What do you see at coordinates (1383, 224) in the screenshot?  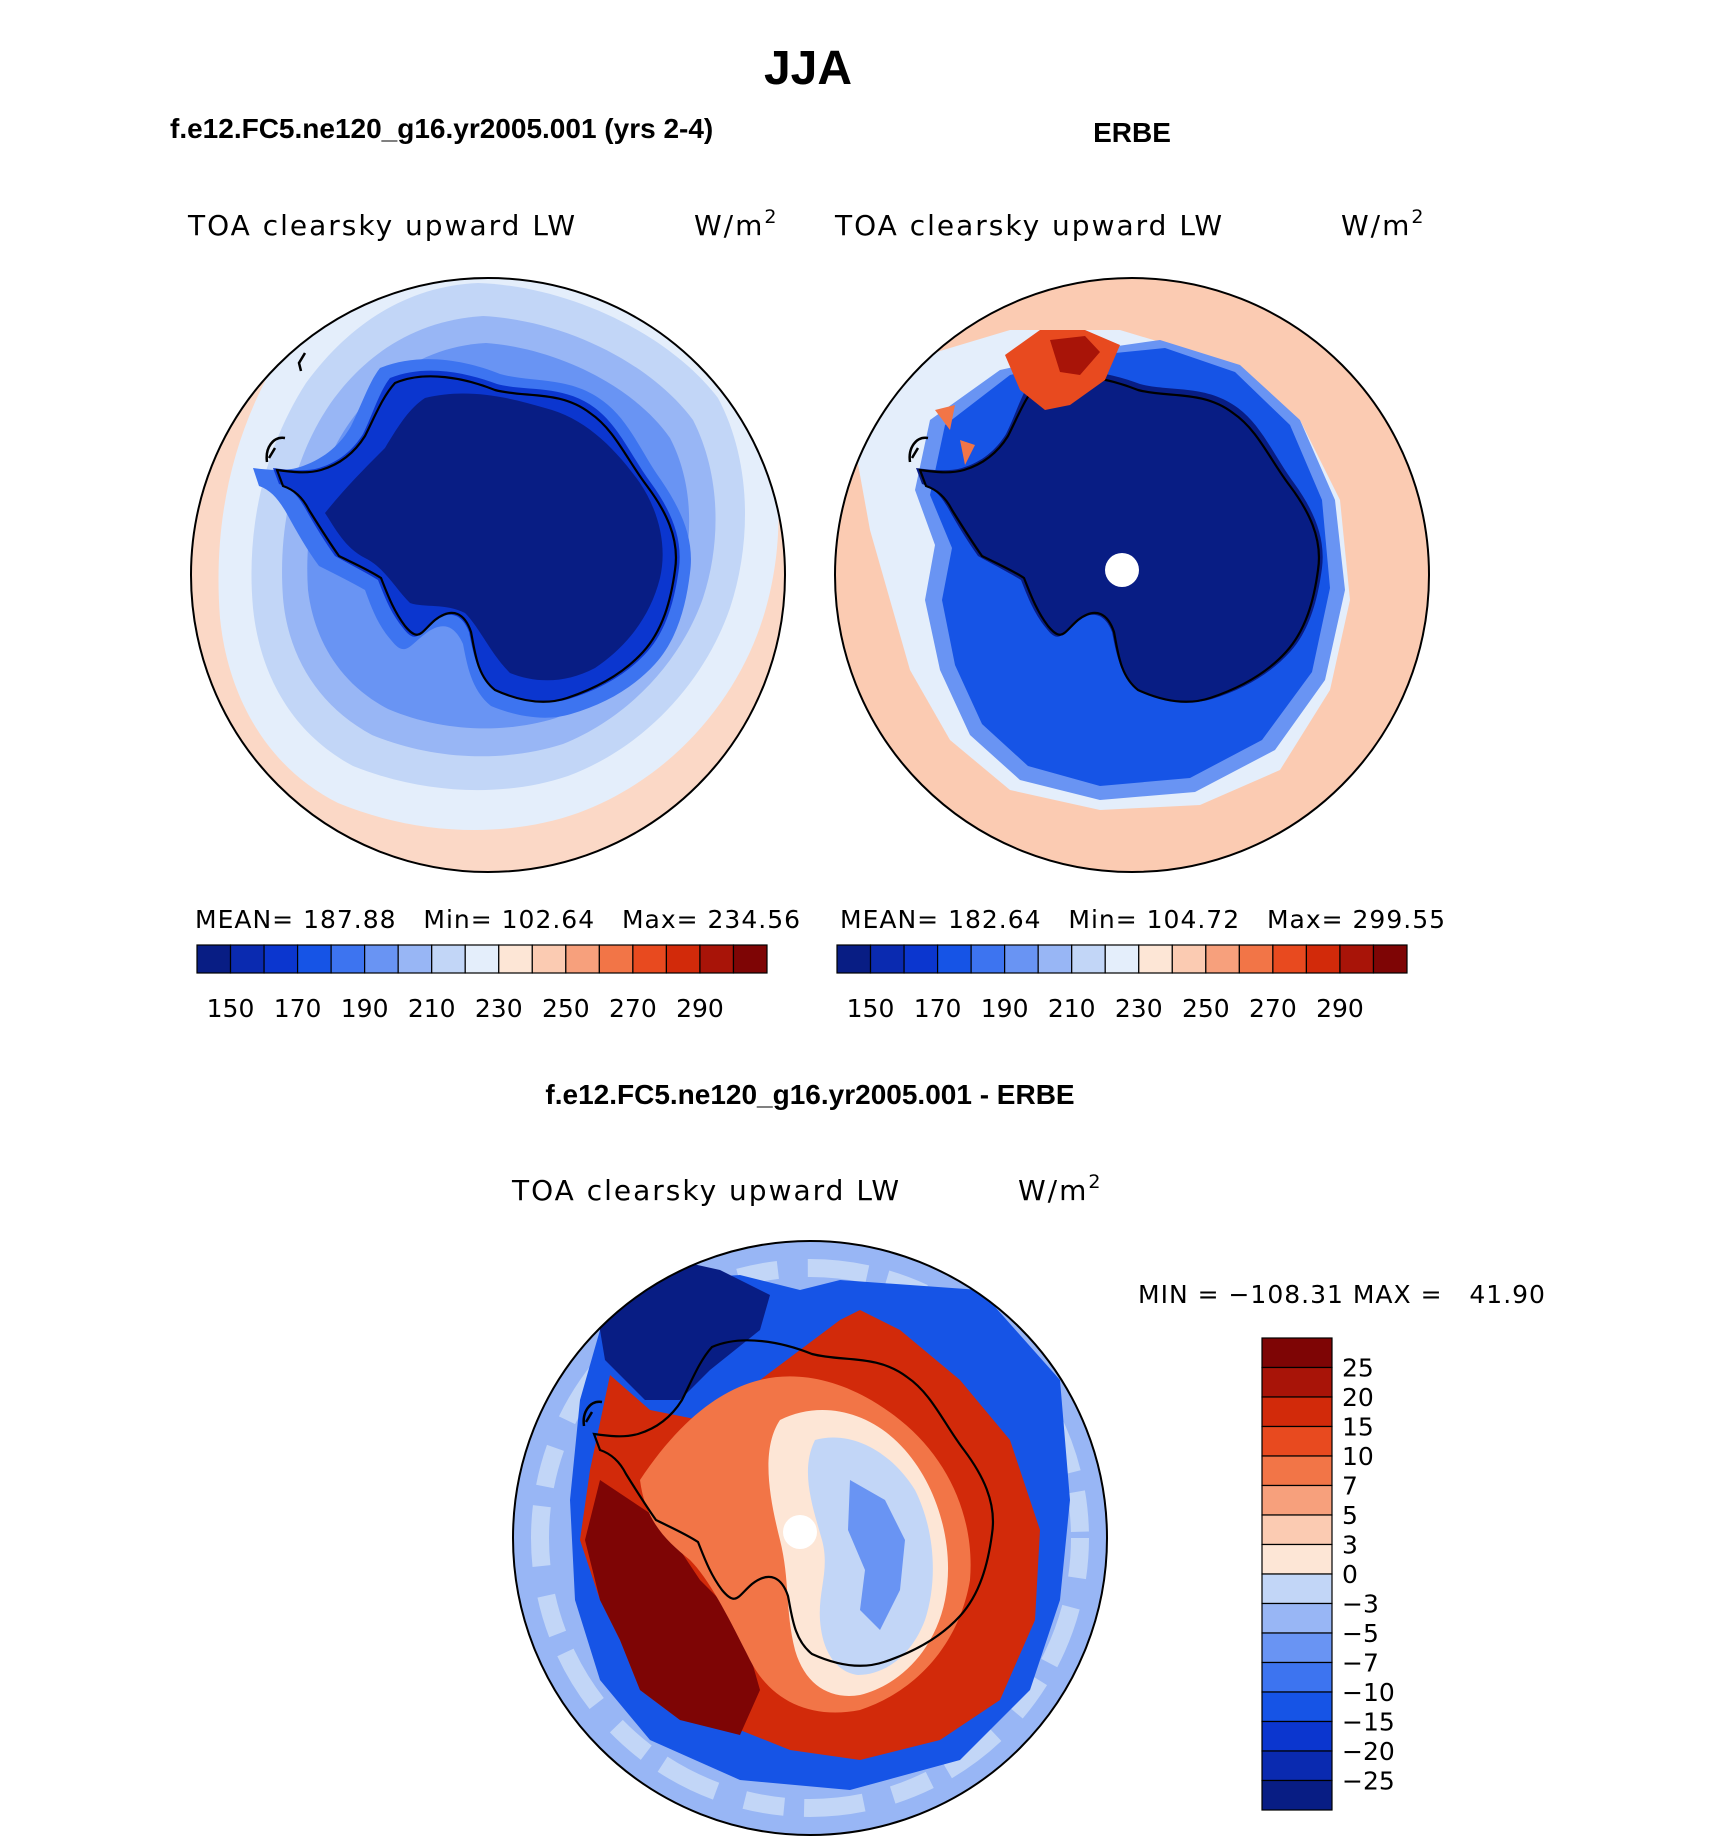 I see `panel-erbe-units: W/m2` at bounding box center [1383, 224].